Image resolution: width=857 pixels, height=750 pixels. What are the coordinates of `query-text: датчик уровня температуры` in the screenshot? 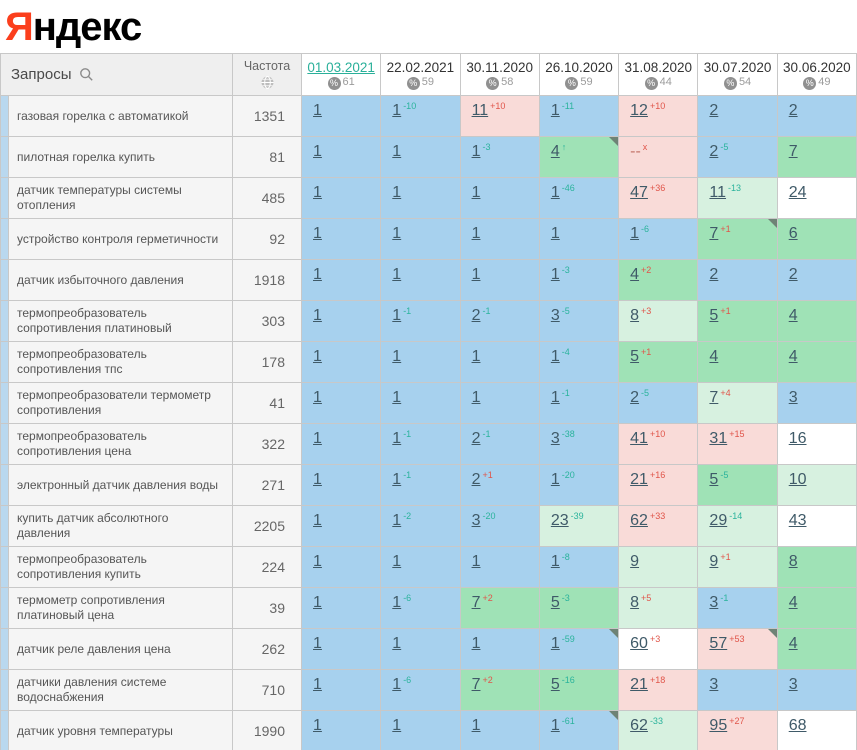 It's located at (95, 730).